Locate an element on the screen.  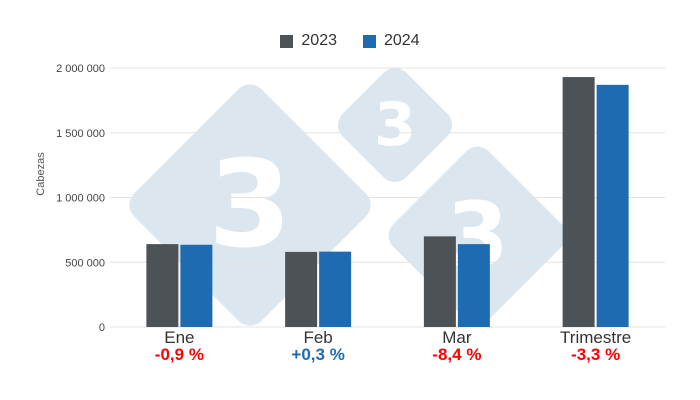
legend-item-2023: 2023 is located at coordinates (308, 41).